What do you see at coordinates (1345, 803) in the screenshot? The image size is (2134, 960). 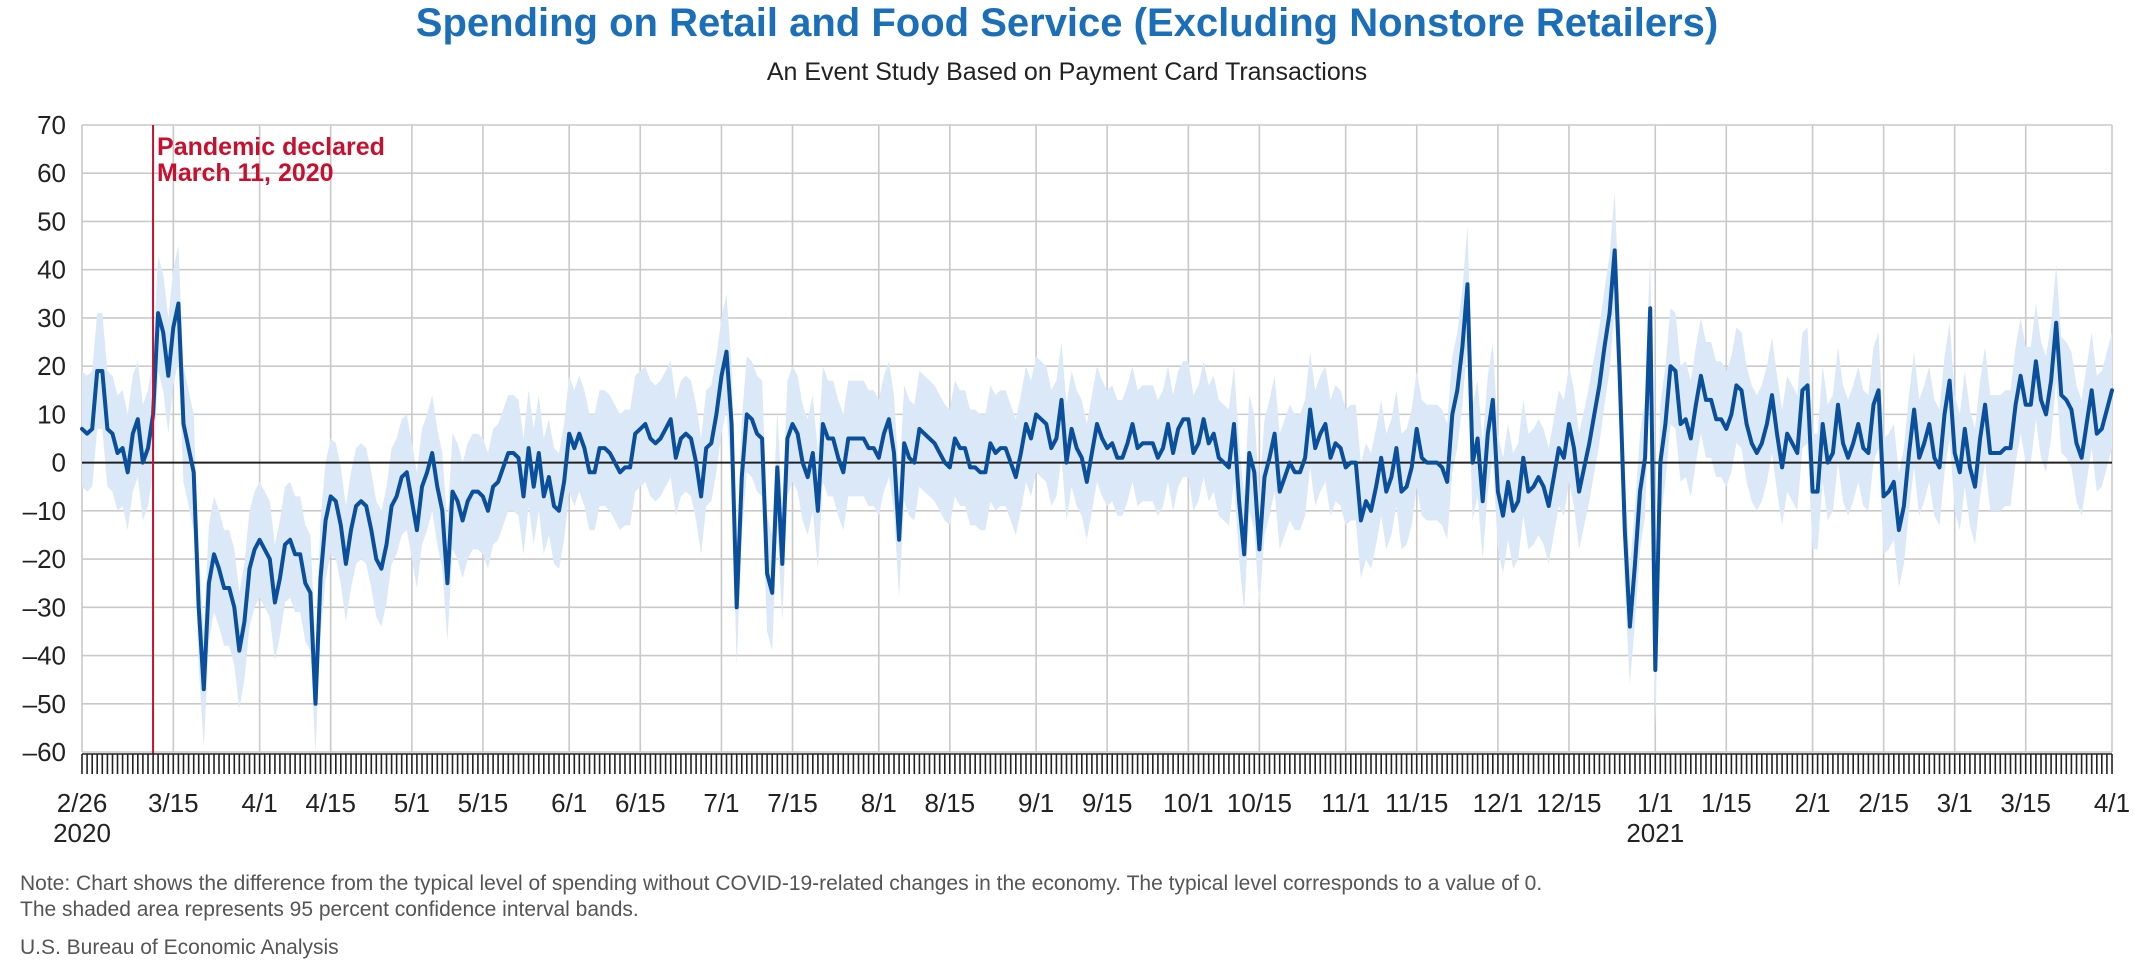 I see `x-tick-label: 11/1` at bounding box center [1345, 803].